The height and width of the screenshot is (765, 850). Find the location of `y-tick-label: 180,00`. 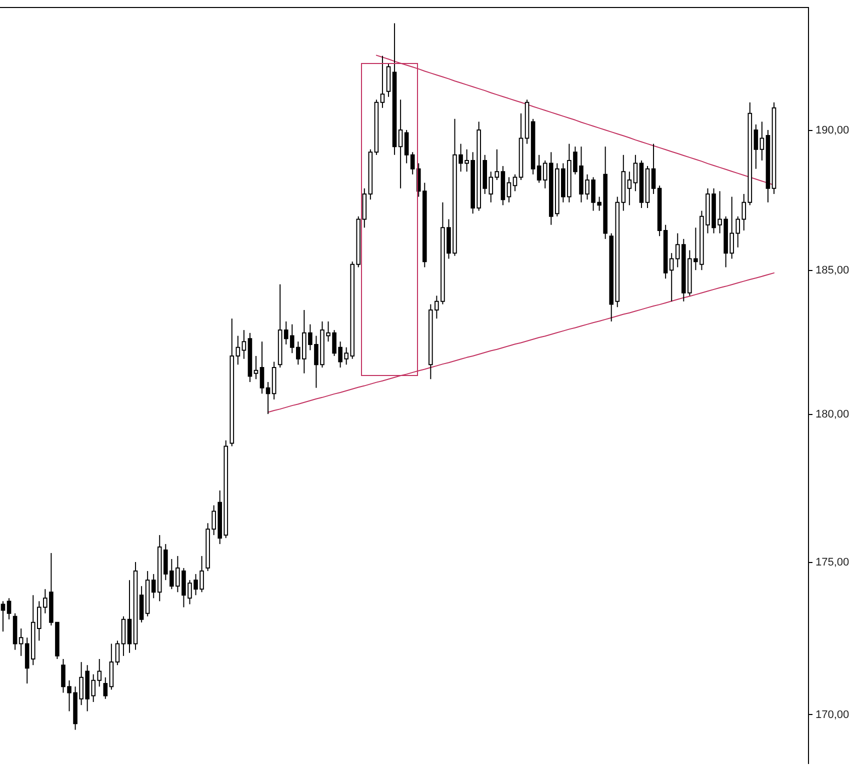

y-tick-label: 180,00 is located at coordinates (833, 414).